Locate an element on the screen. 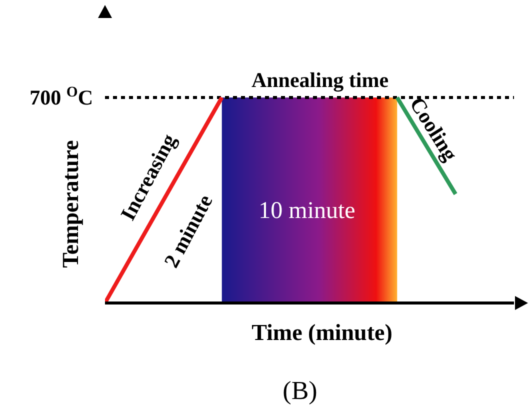 The height and width of the screenshot is (410, 529). ref-line-label: 700 $^{O}$C is located at coordinates (61, 97).